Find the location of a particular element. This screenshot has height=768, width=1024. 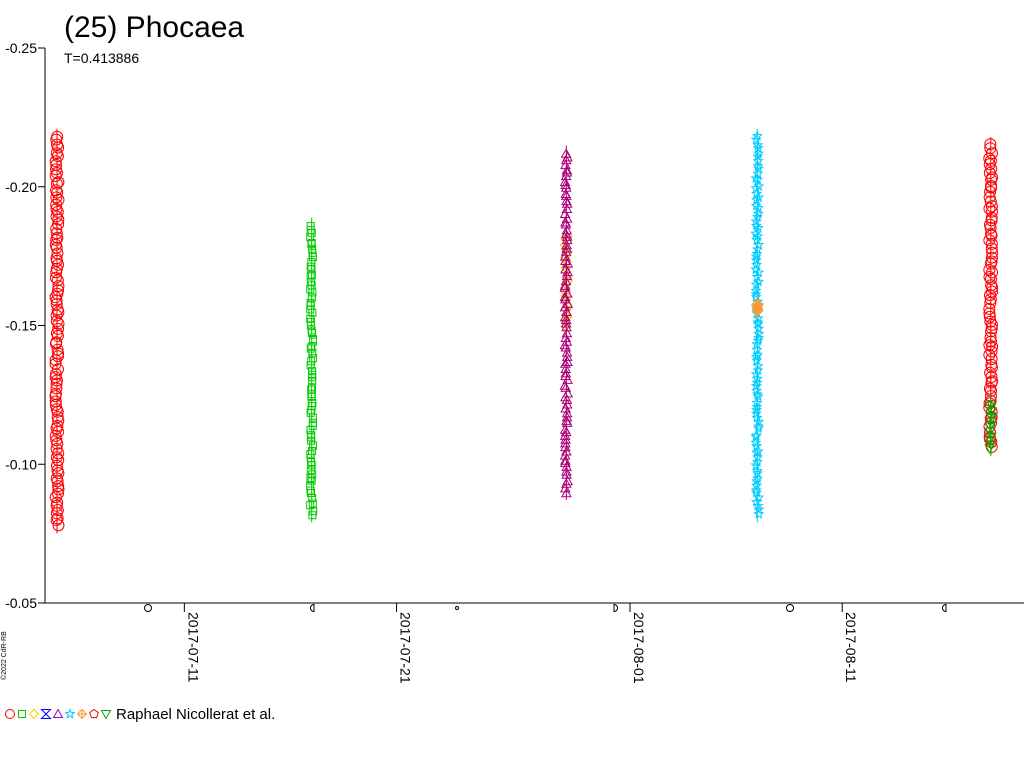

x-tick-label: 2017-08-11 is located at coordinates (851, 647).